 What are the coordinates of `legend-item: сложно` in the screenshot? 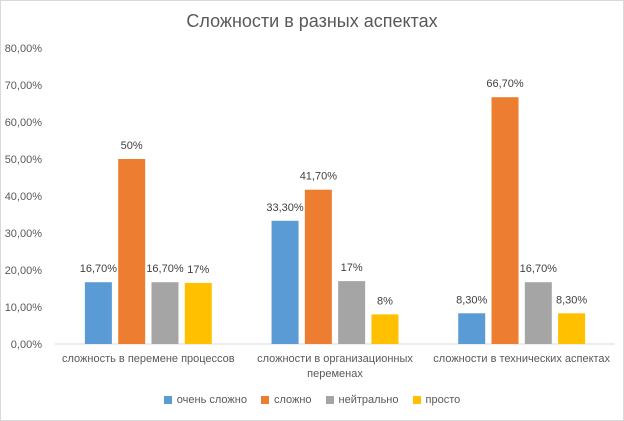 It's located at (286, 400).